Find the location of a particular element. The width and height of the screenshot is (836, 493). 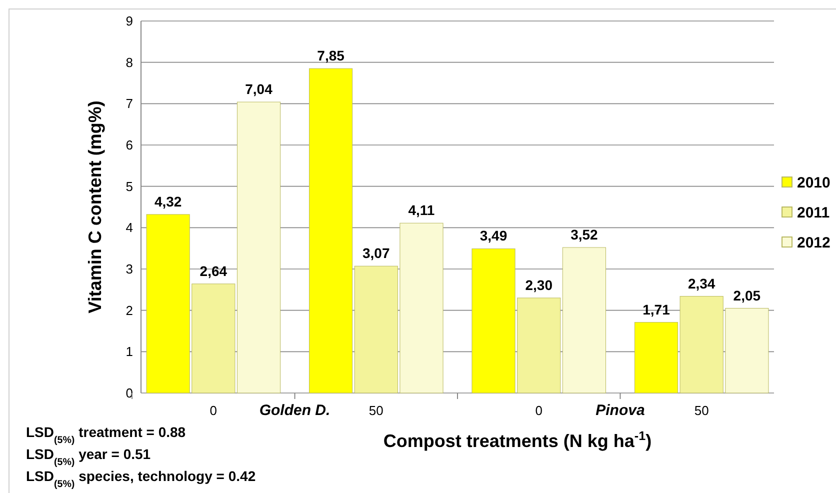

text: Pinova is located at coordinates (620, 410).